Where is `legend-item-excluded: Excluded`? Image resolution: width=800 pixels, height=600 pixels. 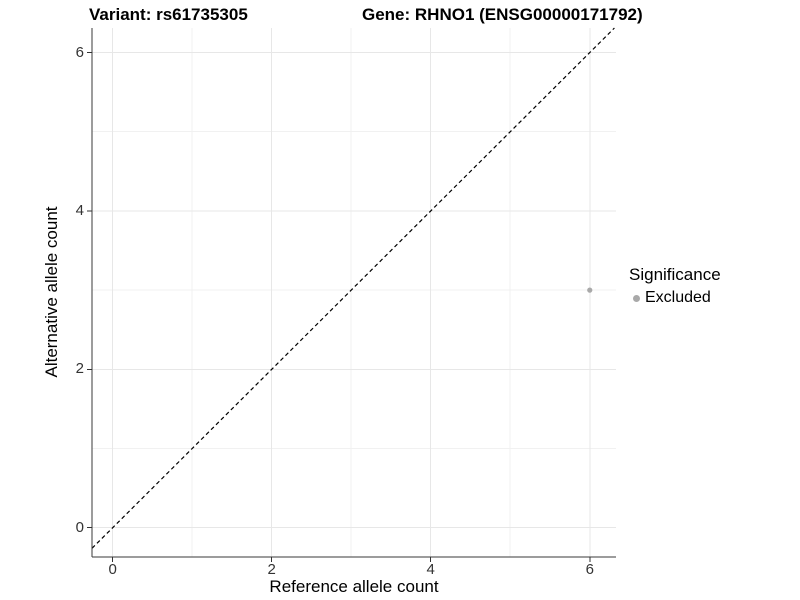 legend-item-excluded: Excluded is located at coordinates (675, 298).